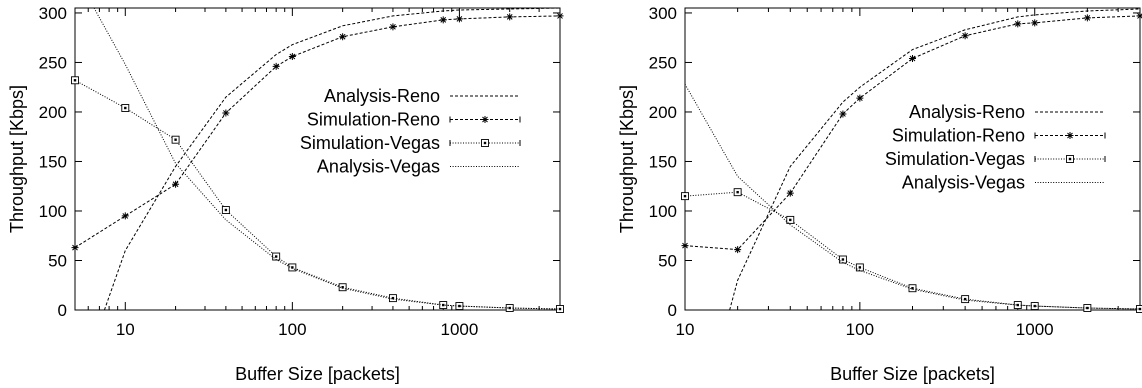 The image size is (1142, 388). Describe the element at coordinates (485, 143) in the screenshot. I see `chart1-legend-marker-2-dot` at that location.